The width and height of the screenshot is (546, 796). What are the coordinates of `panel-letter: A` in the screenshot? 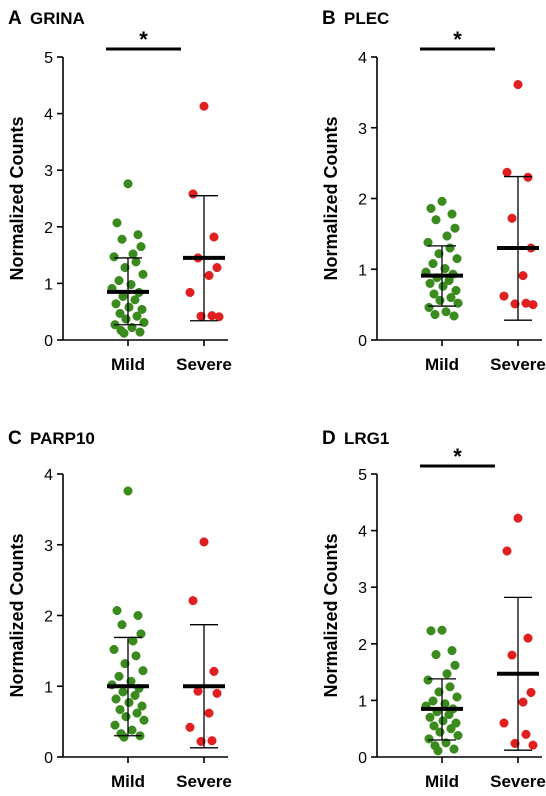 It's located at (15, 18).